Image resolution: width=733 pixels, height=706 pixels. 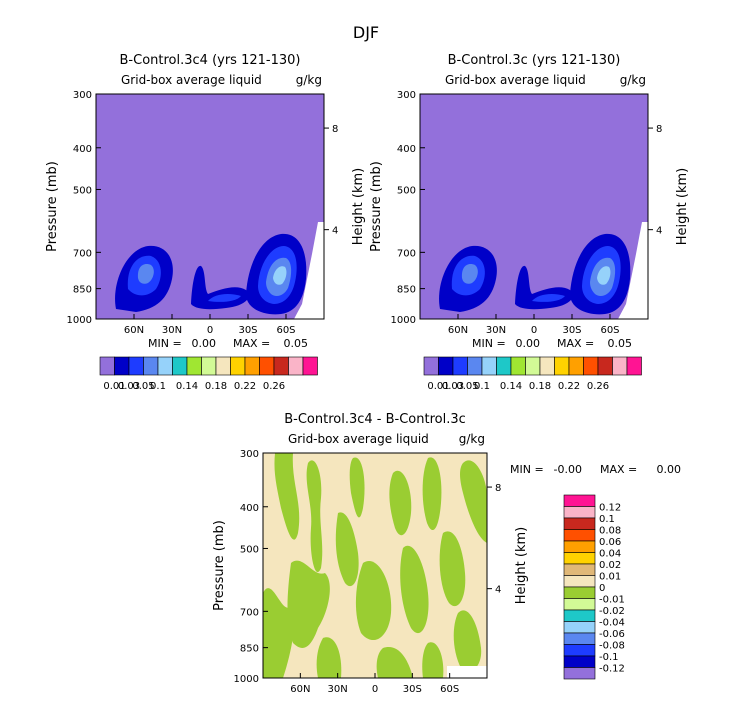 I want to click on colorbar-label: 0.12, so click(x=610, y=508).